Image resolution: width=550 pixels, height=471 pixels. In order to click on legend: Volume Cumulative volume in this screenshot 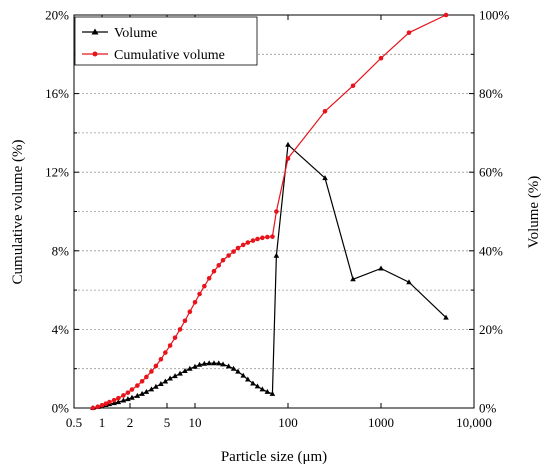, I will do `click(166, 41)`.